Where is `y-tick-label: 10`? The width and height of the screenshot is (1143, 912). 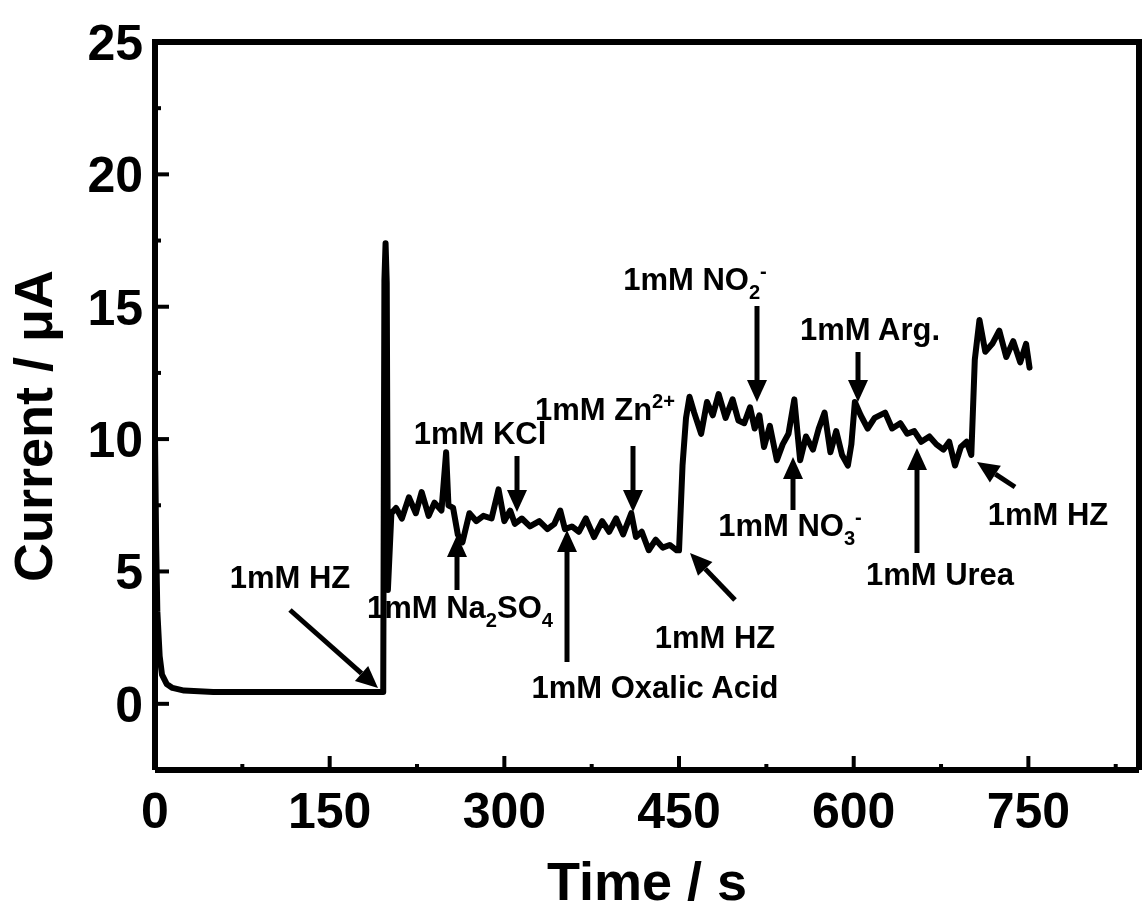
y-tick-label: 10 is located at coordinates (115, 440).